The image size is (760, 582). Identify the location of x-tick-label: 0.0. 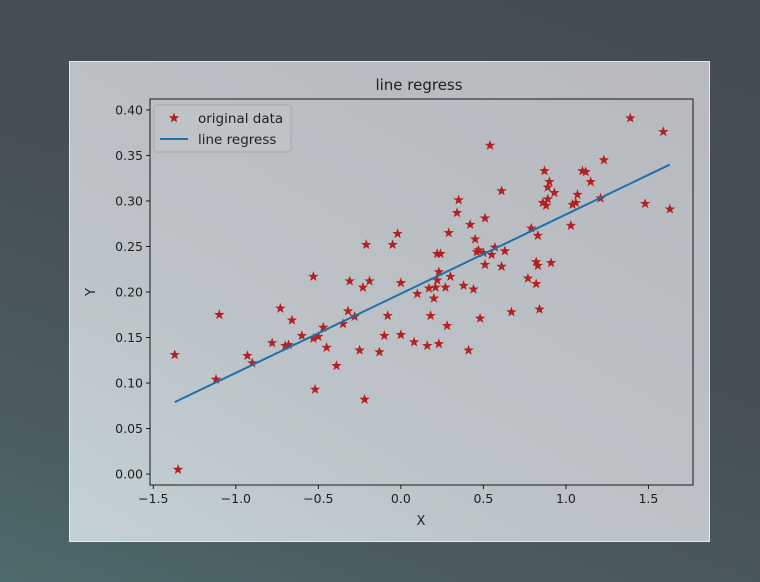
(401, 498).